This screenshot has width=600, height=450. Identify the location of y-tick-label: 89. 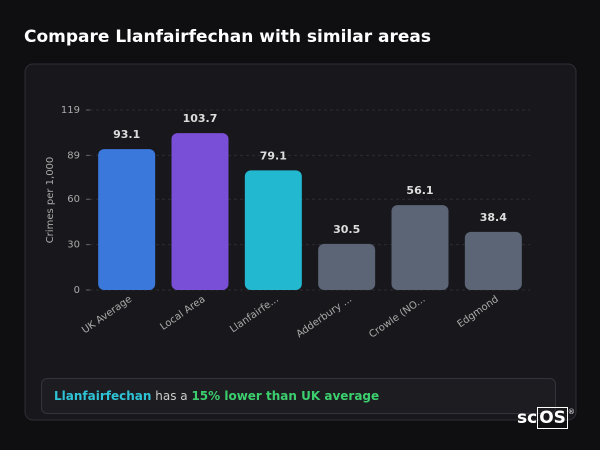
(73, 155).